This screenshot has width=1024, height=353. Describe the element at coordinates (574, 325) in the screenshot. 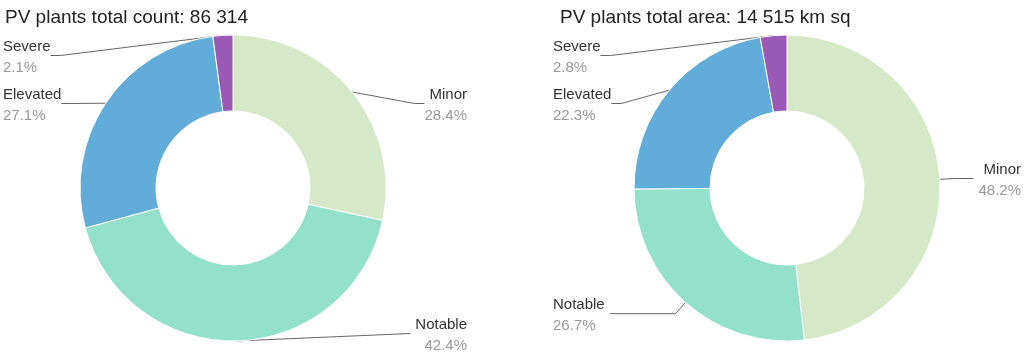

I see `data-label: 26.7%` at that location.